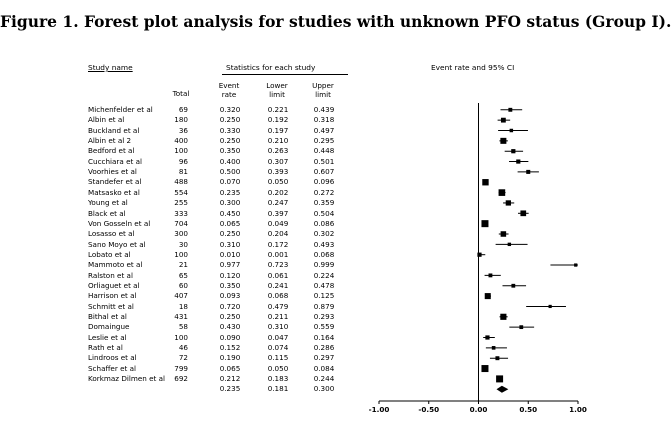  What do you see at coordinates (230, 337) in the screenshot?
I see `study-event-rate: 0.090` at bounding box center [230, 337].